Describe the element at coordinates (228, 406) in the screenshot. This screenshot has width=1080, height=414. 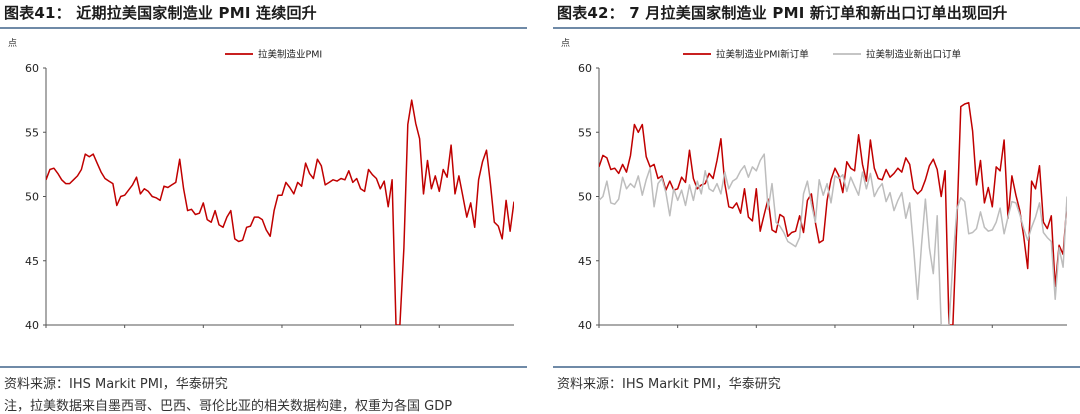
I see `note-text: 注，拉美数据来自墨西哥、巴西、哥伦比亚的相关数据构建，权重为各国 GDP` at that location.